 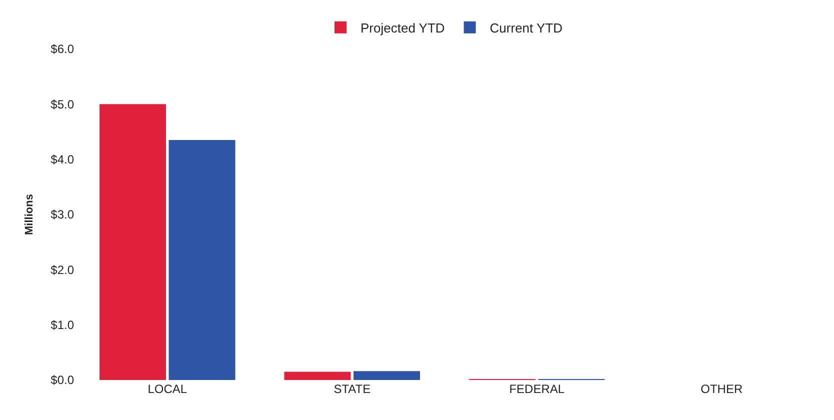 What do you see at coordinates (526, 28) in the screenshot?
I see `legend-label: Current YTD` at bounding box center [526, 28].